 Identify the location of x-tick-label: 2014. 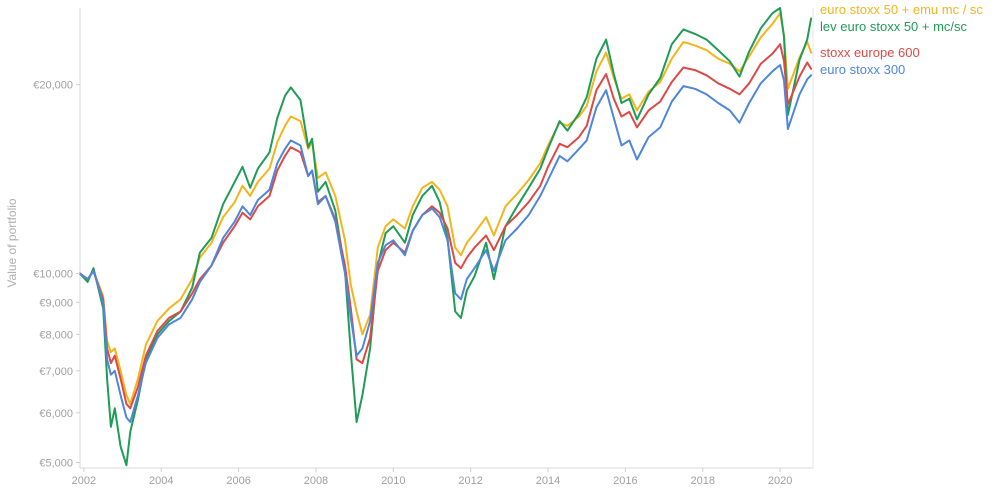
(548, 481).